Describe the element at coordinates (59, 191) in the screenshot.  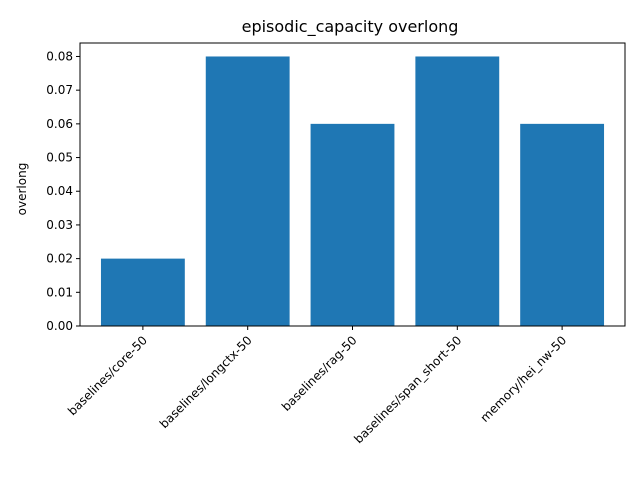
I see `y-tick-label: 0.04` at that location.